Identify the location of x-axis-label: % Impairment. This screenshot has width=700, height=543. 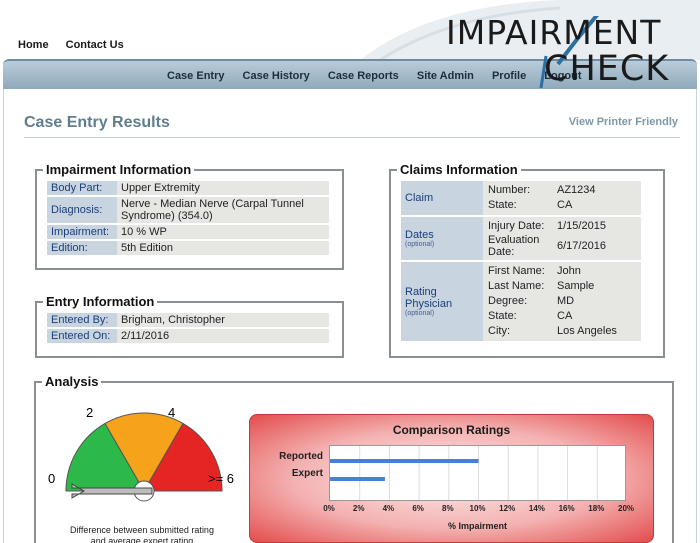
(477, 526).